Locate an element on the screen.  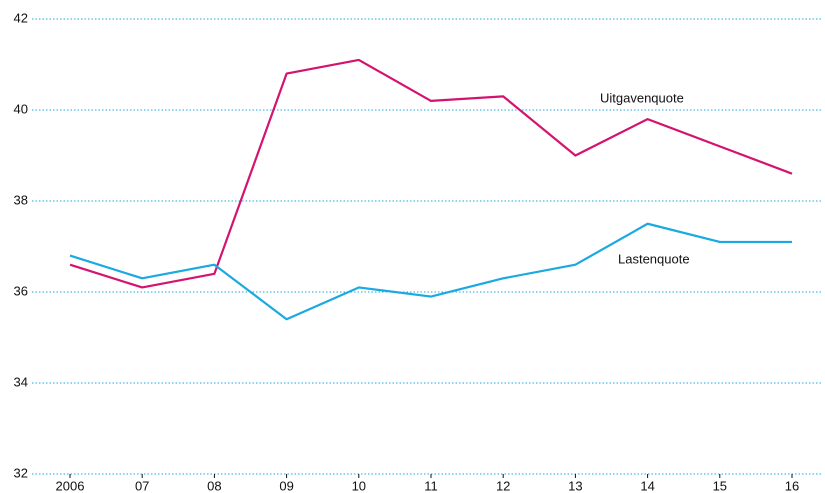
x-tick-label: 11 is located at coordinates (431, 485).